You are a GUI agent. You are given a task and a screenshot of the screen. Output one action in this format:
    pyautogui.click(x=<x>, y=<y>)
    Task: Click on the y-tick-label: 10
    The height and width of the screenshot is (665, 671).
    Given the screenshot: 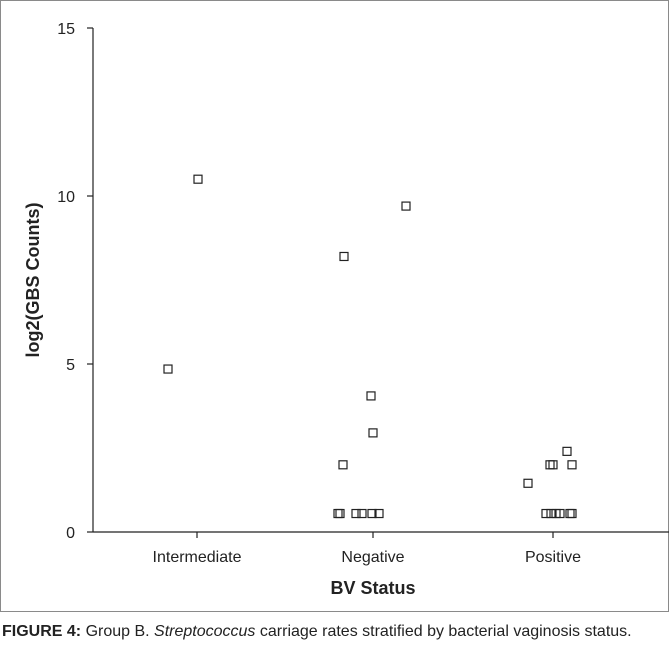 What is the action you would take?
    pyautogui.click(x=66, y=197)
    